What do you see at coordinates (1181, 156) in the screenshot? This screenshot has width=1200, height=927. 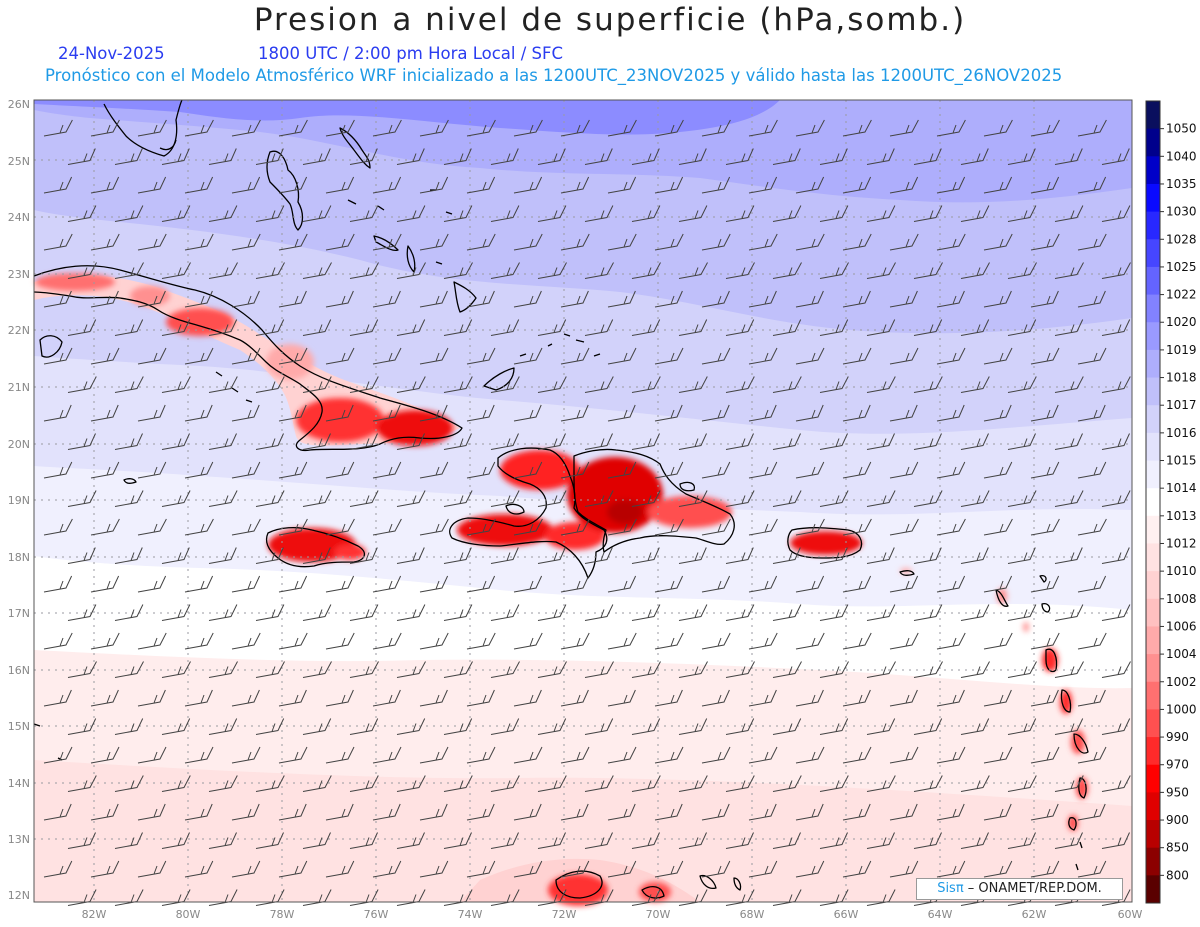 I see `colorbar-label: 1040` at bounding box center [1181, 156].